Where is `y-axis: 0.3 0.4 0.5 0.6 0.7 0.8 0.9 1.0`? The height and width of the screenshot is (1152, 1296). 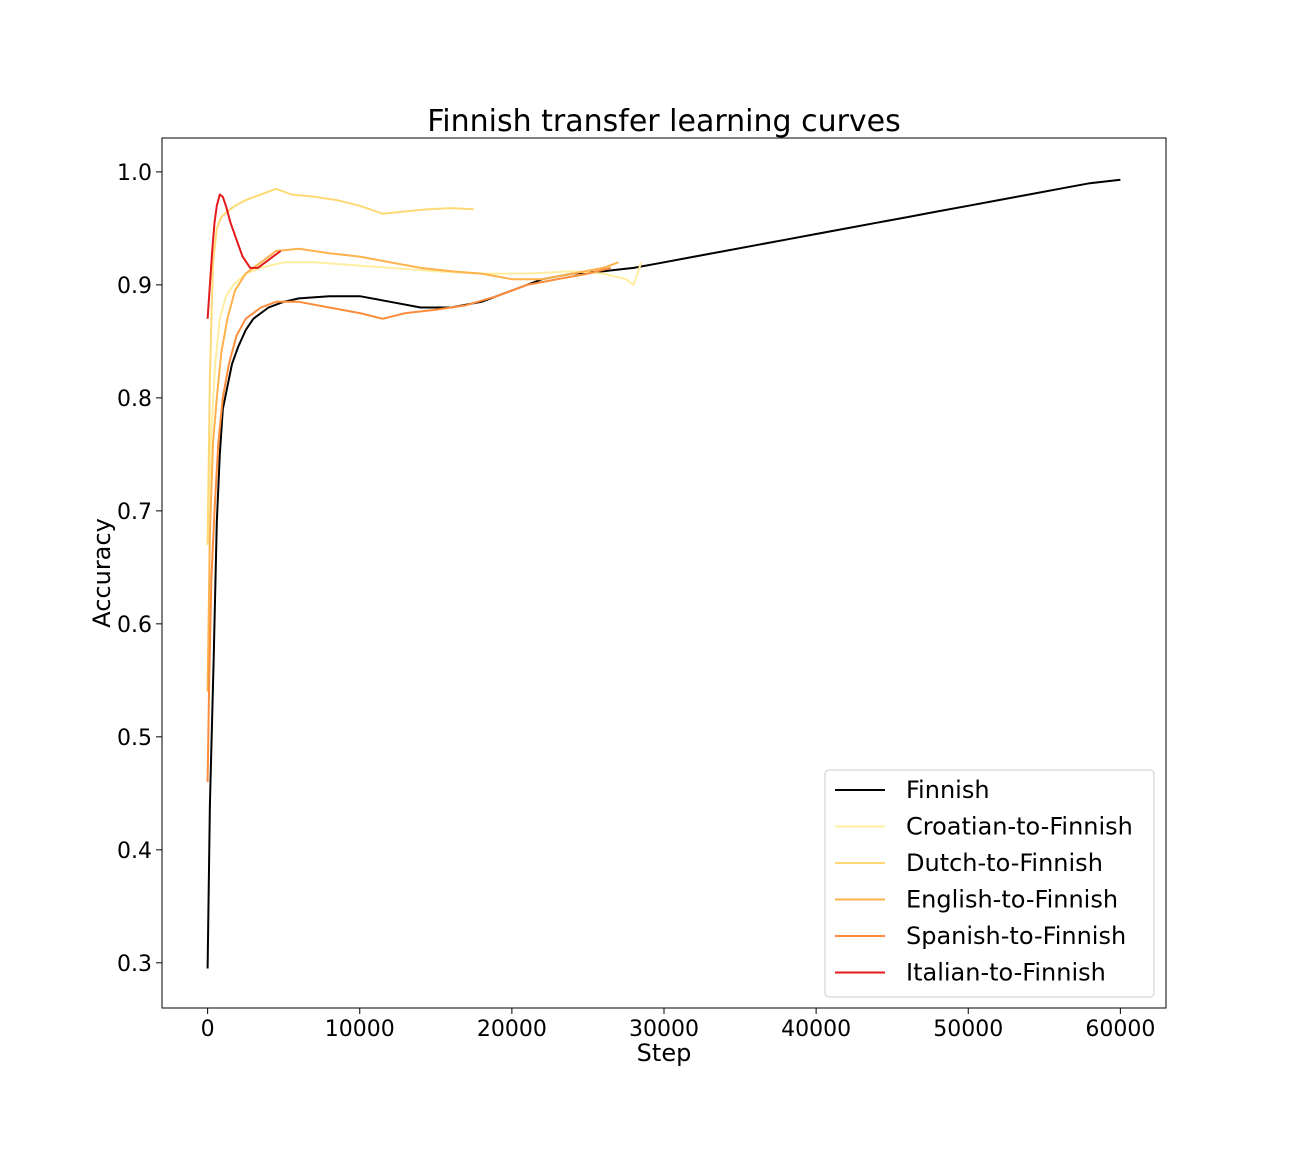 y-axis: 0.3 0.4 0.5 0.6 0.7 0.8 0.9 1.0 is located at coordinates (139, 569).